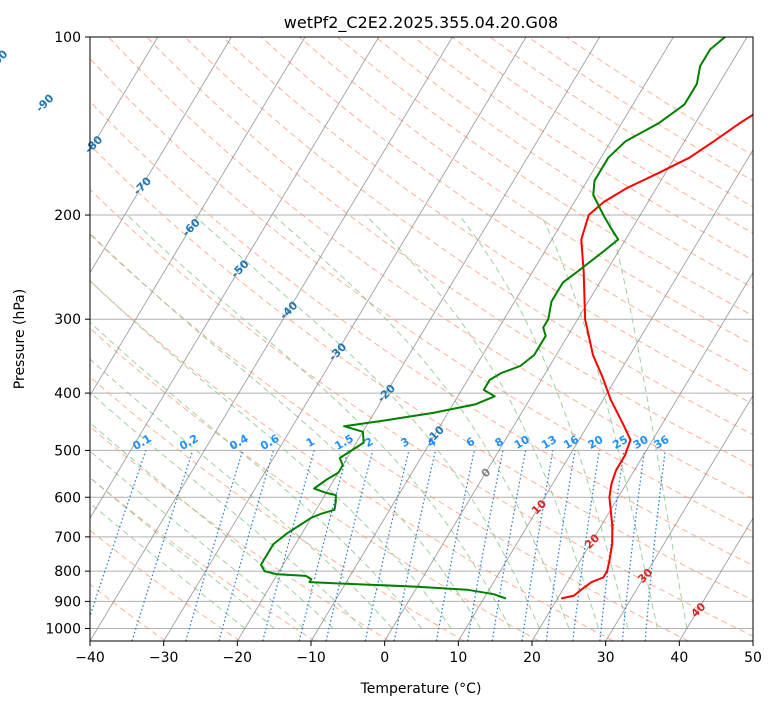 Image resolution: width=775 pixels, height=708 pixels. I want to click on y-tick-label: 900, so click(67, 602).